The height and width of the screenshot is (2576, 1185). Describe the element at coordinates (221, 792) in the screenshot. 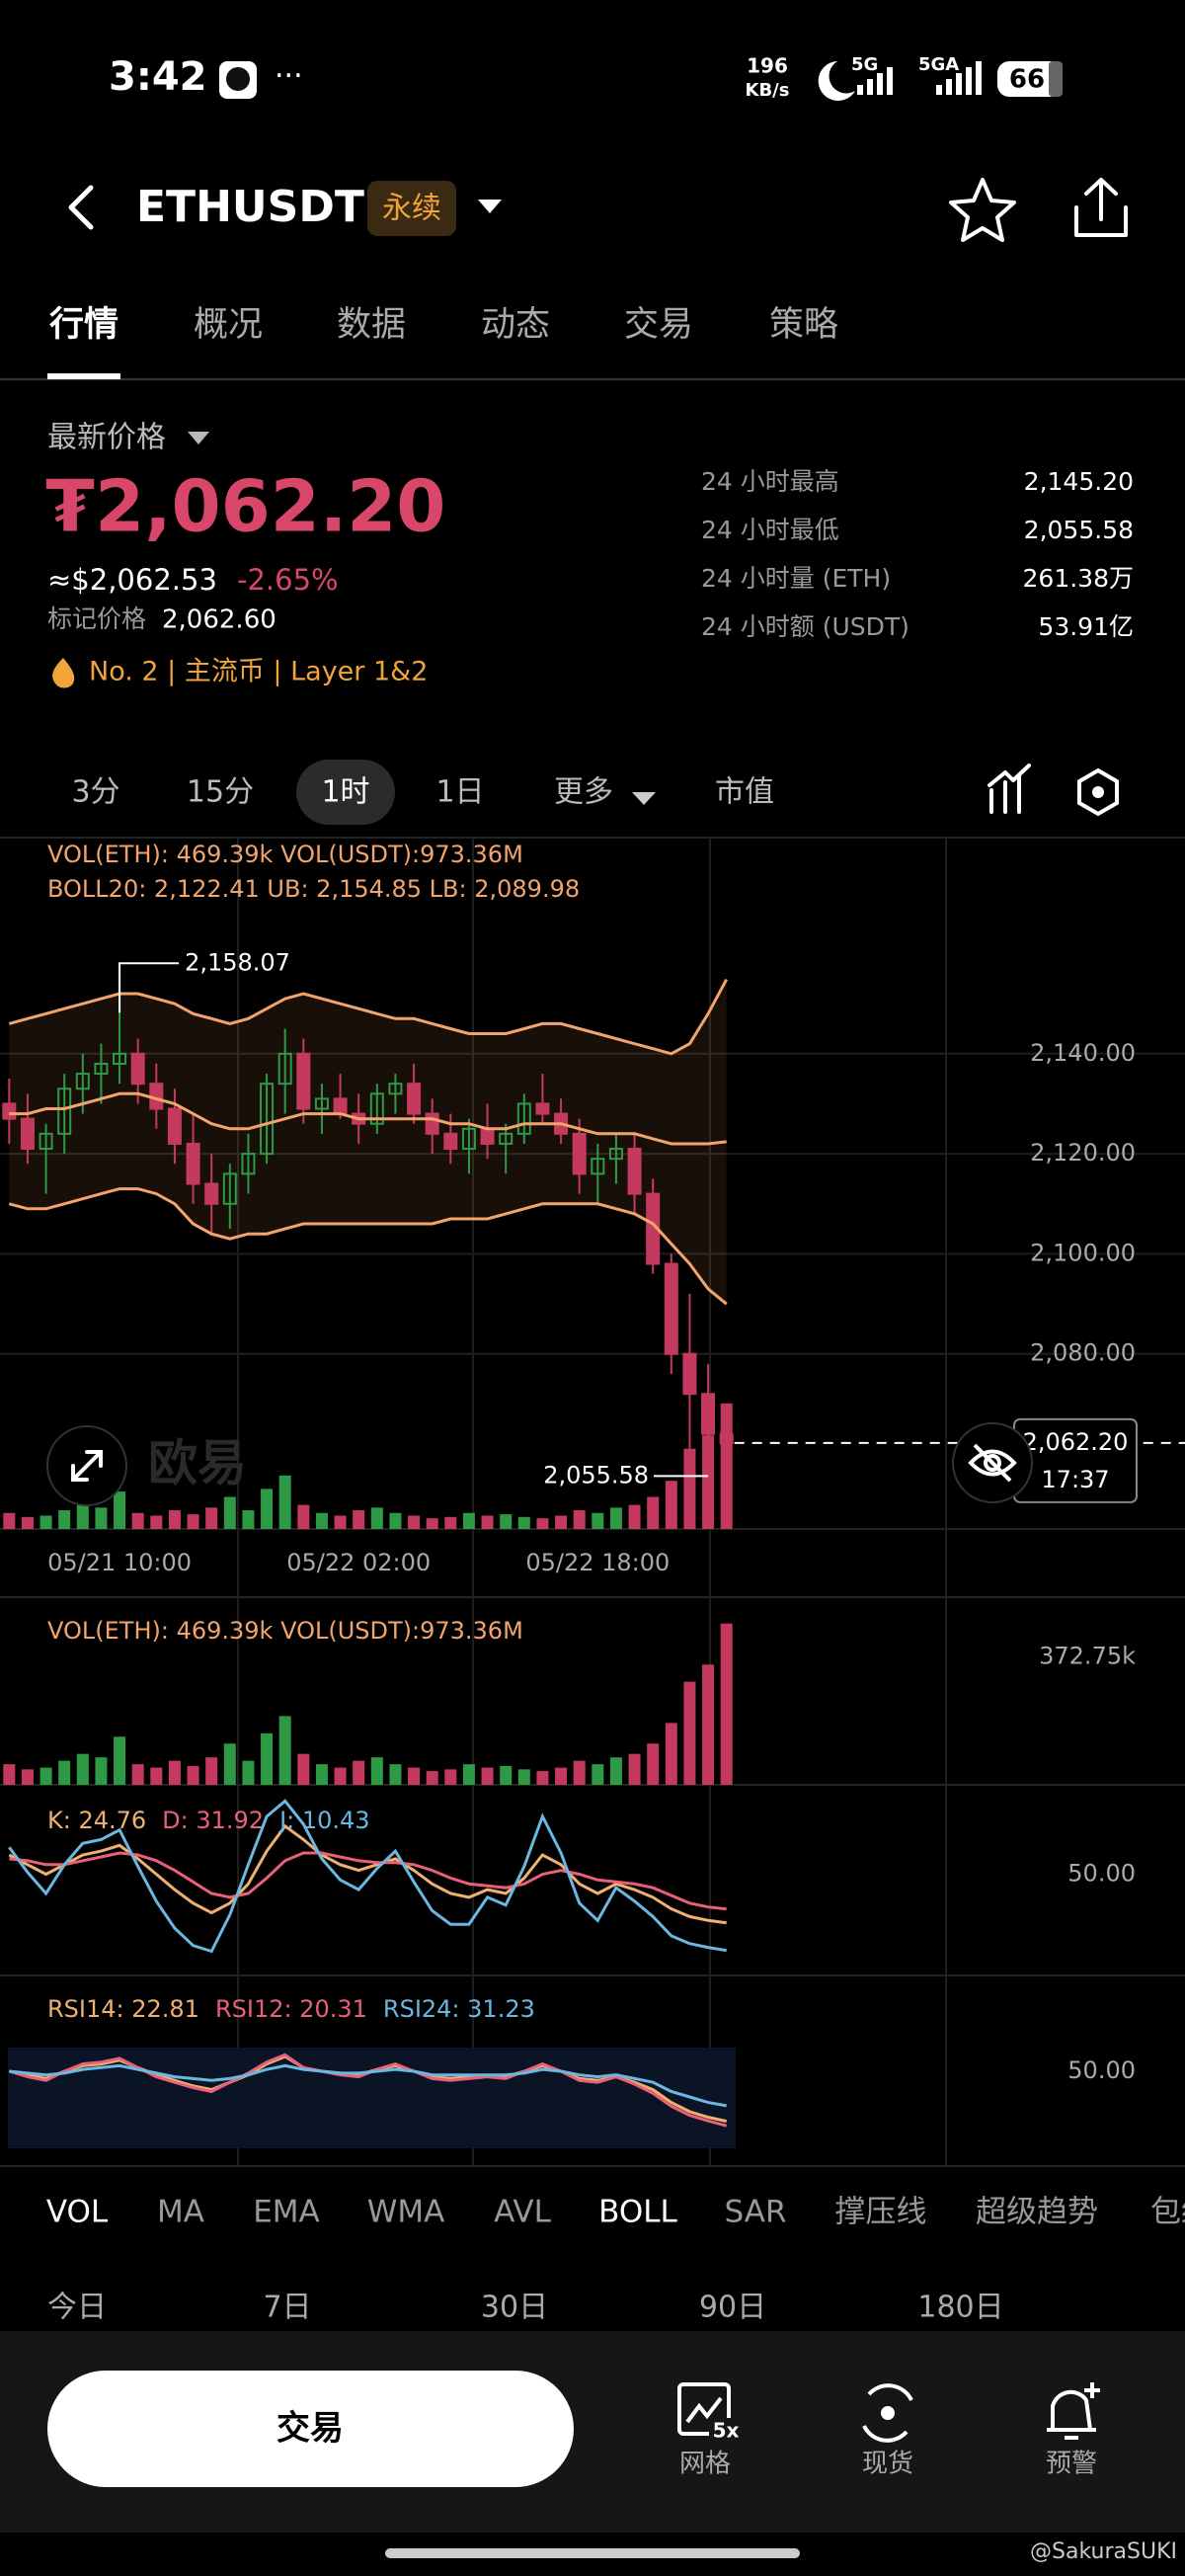

I see `interval: 15分` at that location.